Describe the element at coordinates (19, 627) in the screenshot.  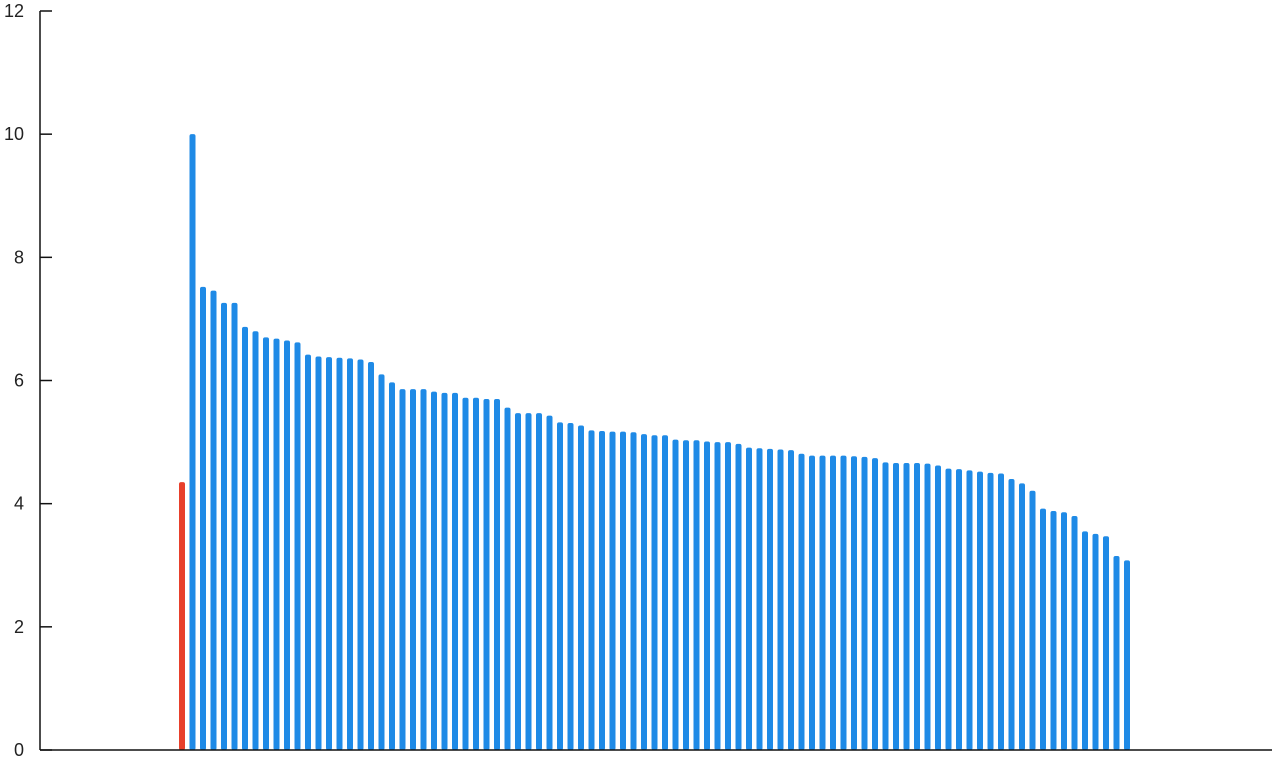
I see `y-tick-label: 2` at that location.